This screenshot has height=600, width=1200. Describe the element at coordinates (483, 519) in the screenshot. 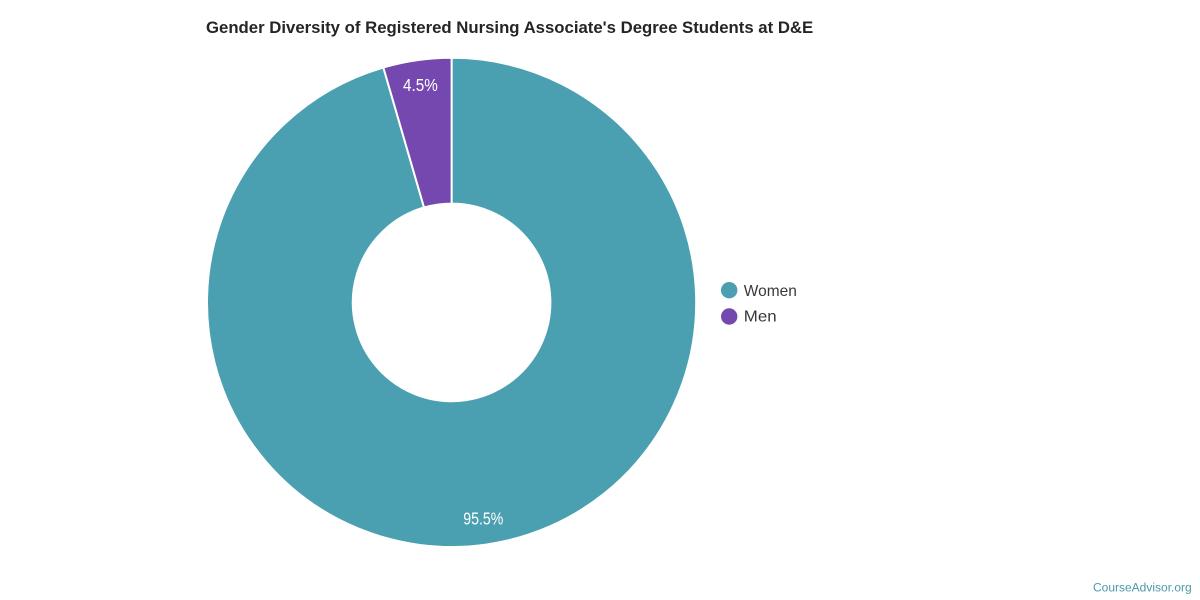

I see `svg-text: 95.5%` at that location.